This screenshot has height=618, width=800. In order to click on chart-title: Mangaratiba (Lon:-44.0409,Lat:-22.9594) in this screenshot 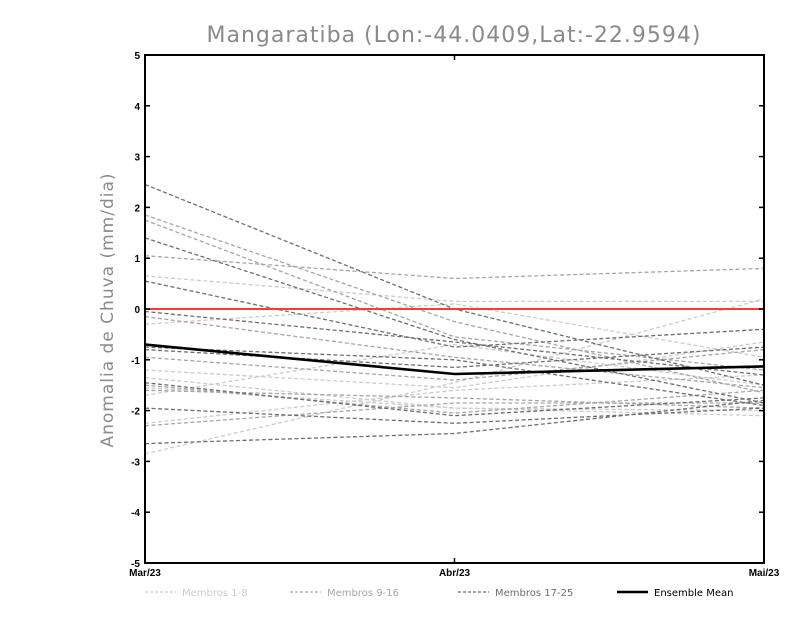, I will do `click(453, 35)`.